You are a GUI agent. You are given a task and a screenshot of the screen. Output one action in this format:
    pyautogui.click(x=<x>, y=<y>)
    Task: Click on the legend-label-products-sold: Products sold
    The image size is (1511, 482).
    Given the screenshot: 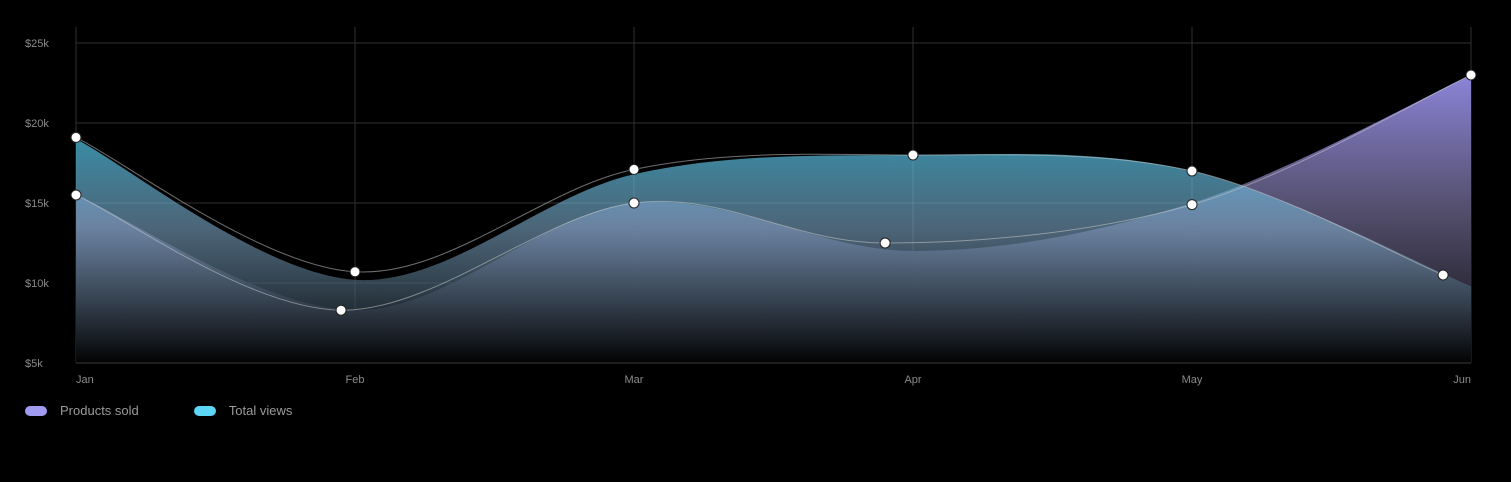 What is the action you would take?
    pyautogui.click(x=99, y=410)
    